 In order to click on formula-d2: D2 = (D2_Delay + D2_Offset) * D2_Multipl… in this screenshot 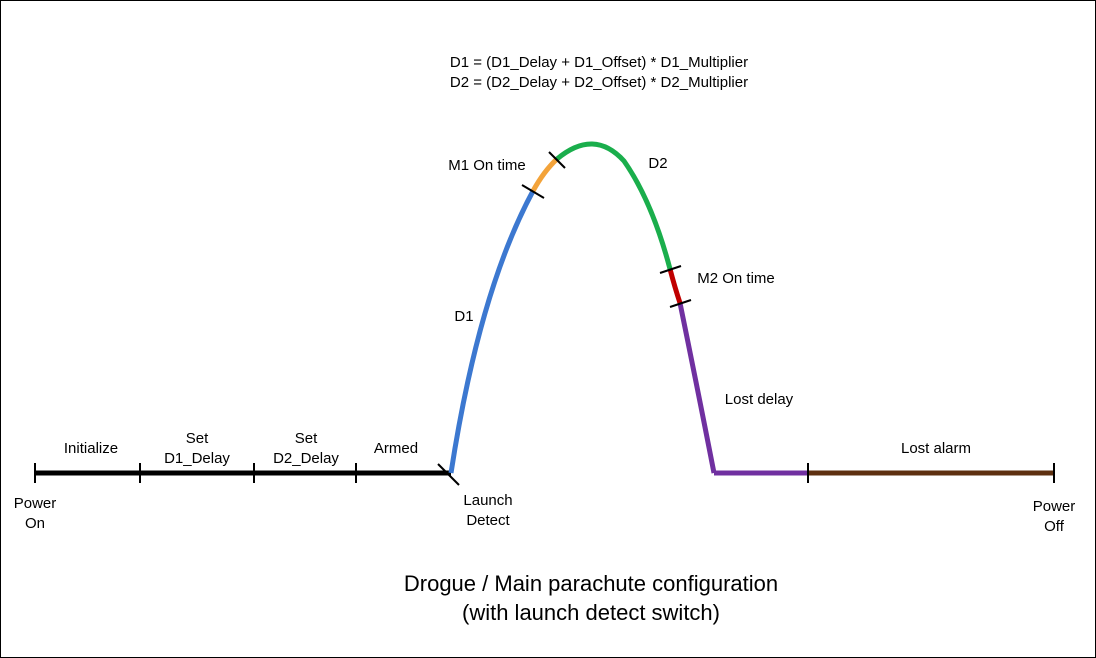, I will do `click(599, 82)`.